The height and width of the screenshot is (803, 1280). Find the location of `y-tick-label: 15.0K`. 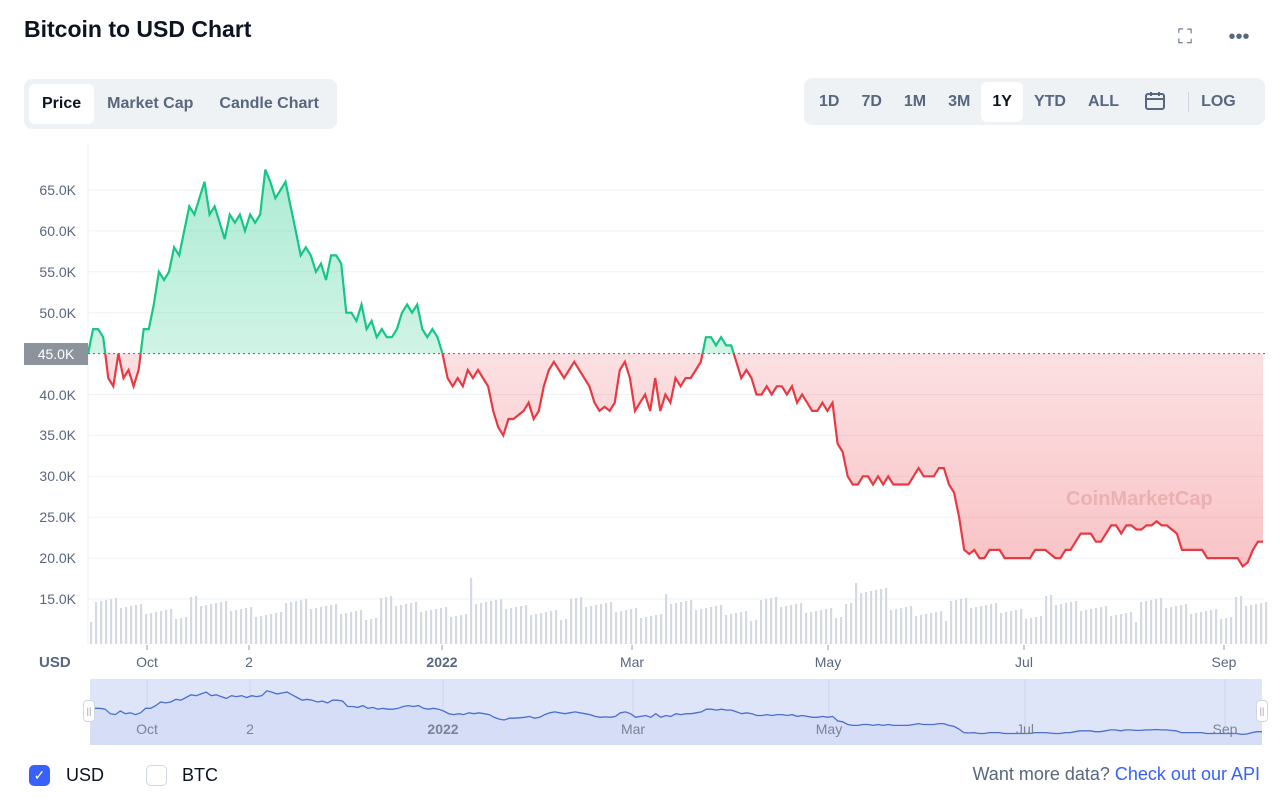

y-tick-label: 15.0K is located at coordinates (57, 599).